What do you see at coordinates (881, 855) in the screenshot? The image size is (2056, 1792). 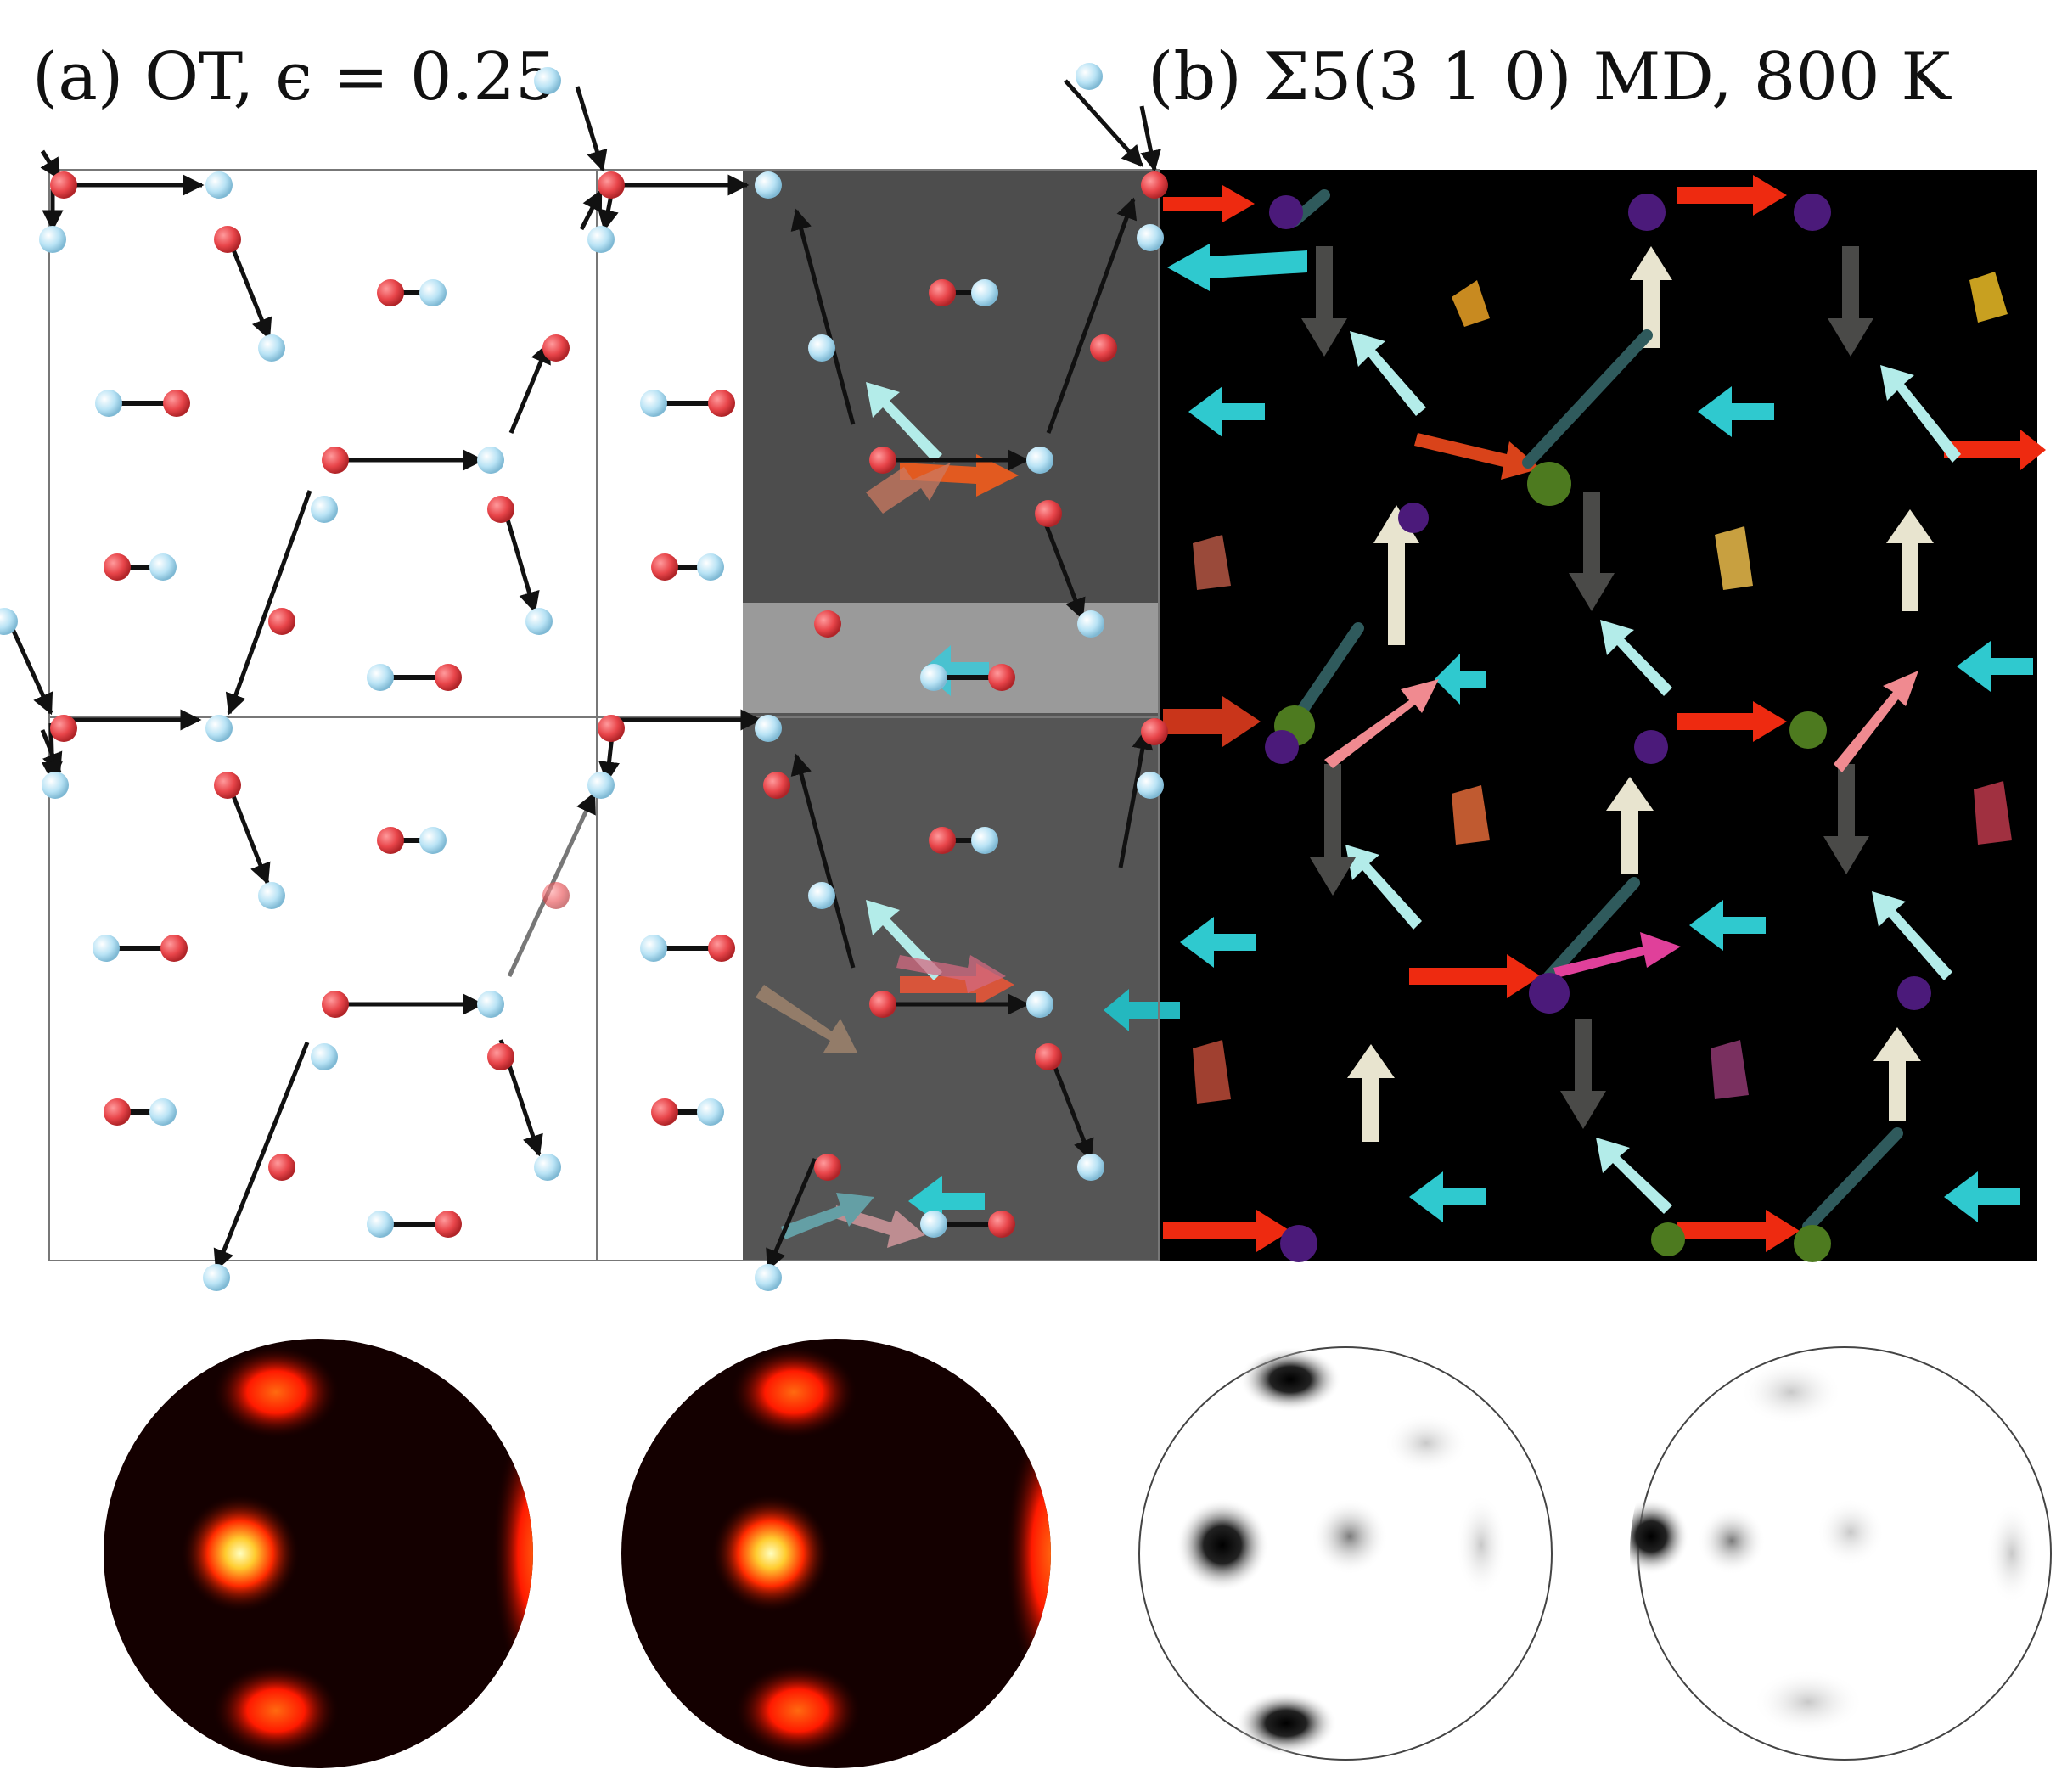 I see `overlay-arrows` at bounding box center [881, 855].